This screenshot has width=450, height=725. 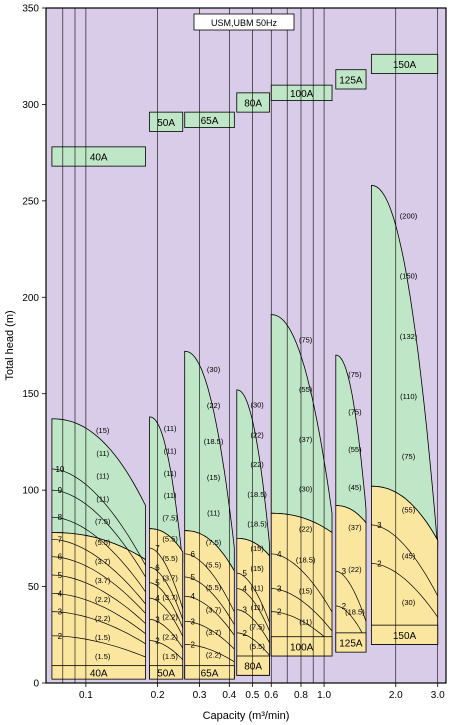 What do you see at coordinates (158, 695) in the screenshot?
I see `x-tick-label: 0.2` at bounding box center [158, 695].